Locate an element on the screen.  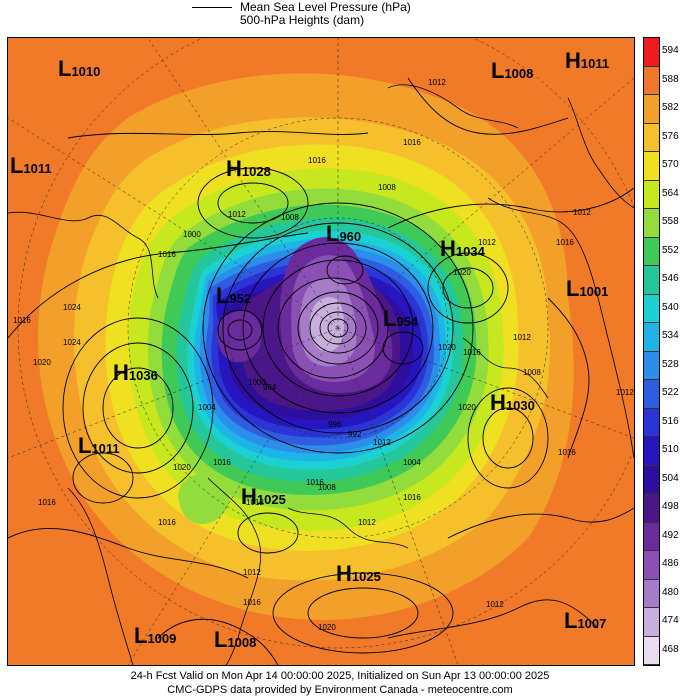
high-pressure-center: H1036 is located at coordinates (135, 372).